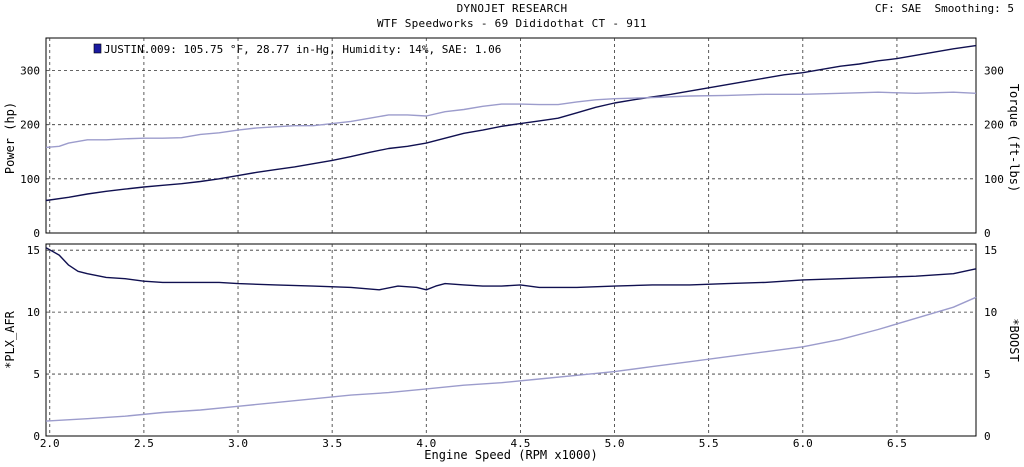 This screenshot has width=1024, height=467. I want to click on x-tick-label: 2.0, so click(50, 443).